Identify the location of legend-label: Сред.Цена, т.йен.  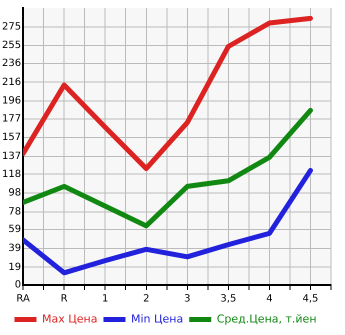
(266, 319).